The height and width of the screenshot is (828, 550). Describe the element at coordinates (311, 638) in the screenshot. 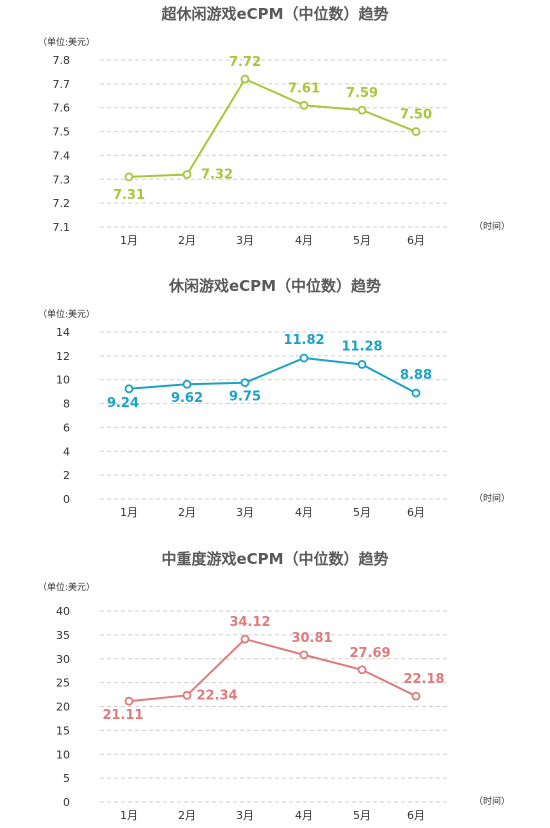

I see `data-label: 30.81` at that location.